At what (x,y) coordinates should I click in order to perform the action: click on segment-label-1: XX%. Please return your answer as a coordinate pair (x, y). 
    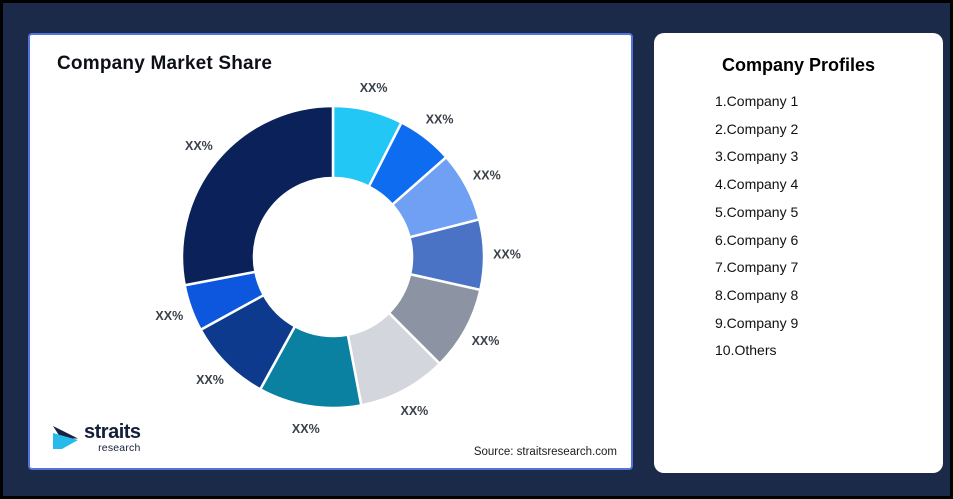
    Looking at the image, I should click on (374, 88).